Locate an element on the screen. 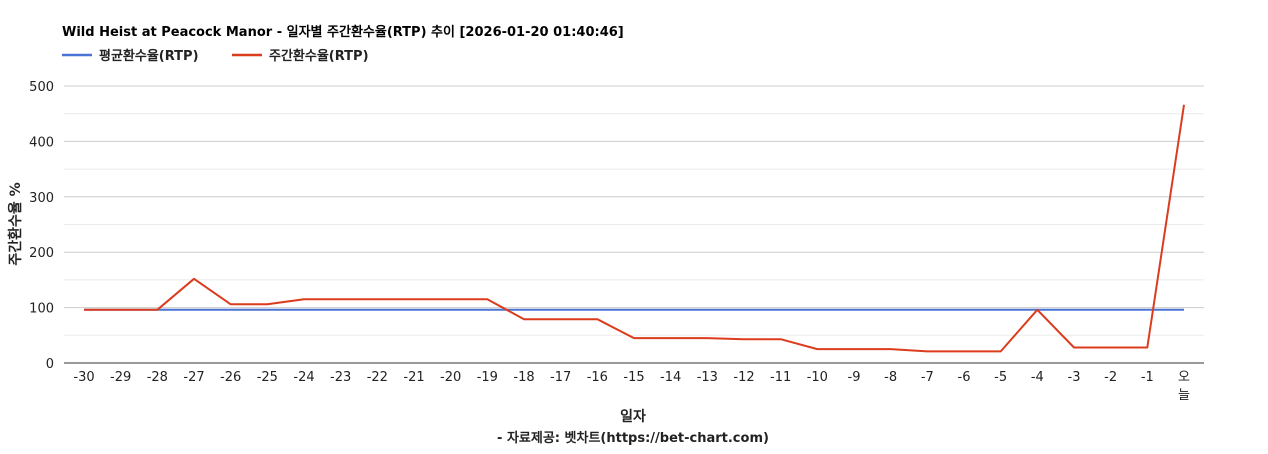  x-tick-label: -24 is located at coordinates (303, 377).